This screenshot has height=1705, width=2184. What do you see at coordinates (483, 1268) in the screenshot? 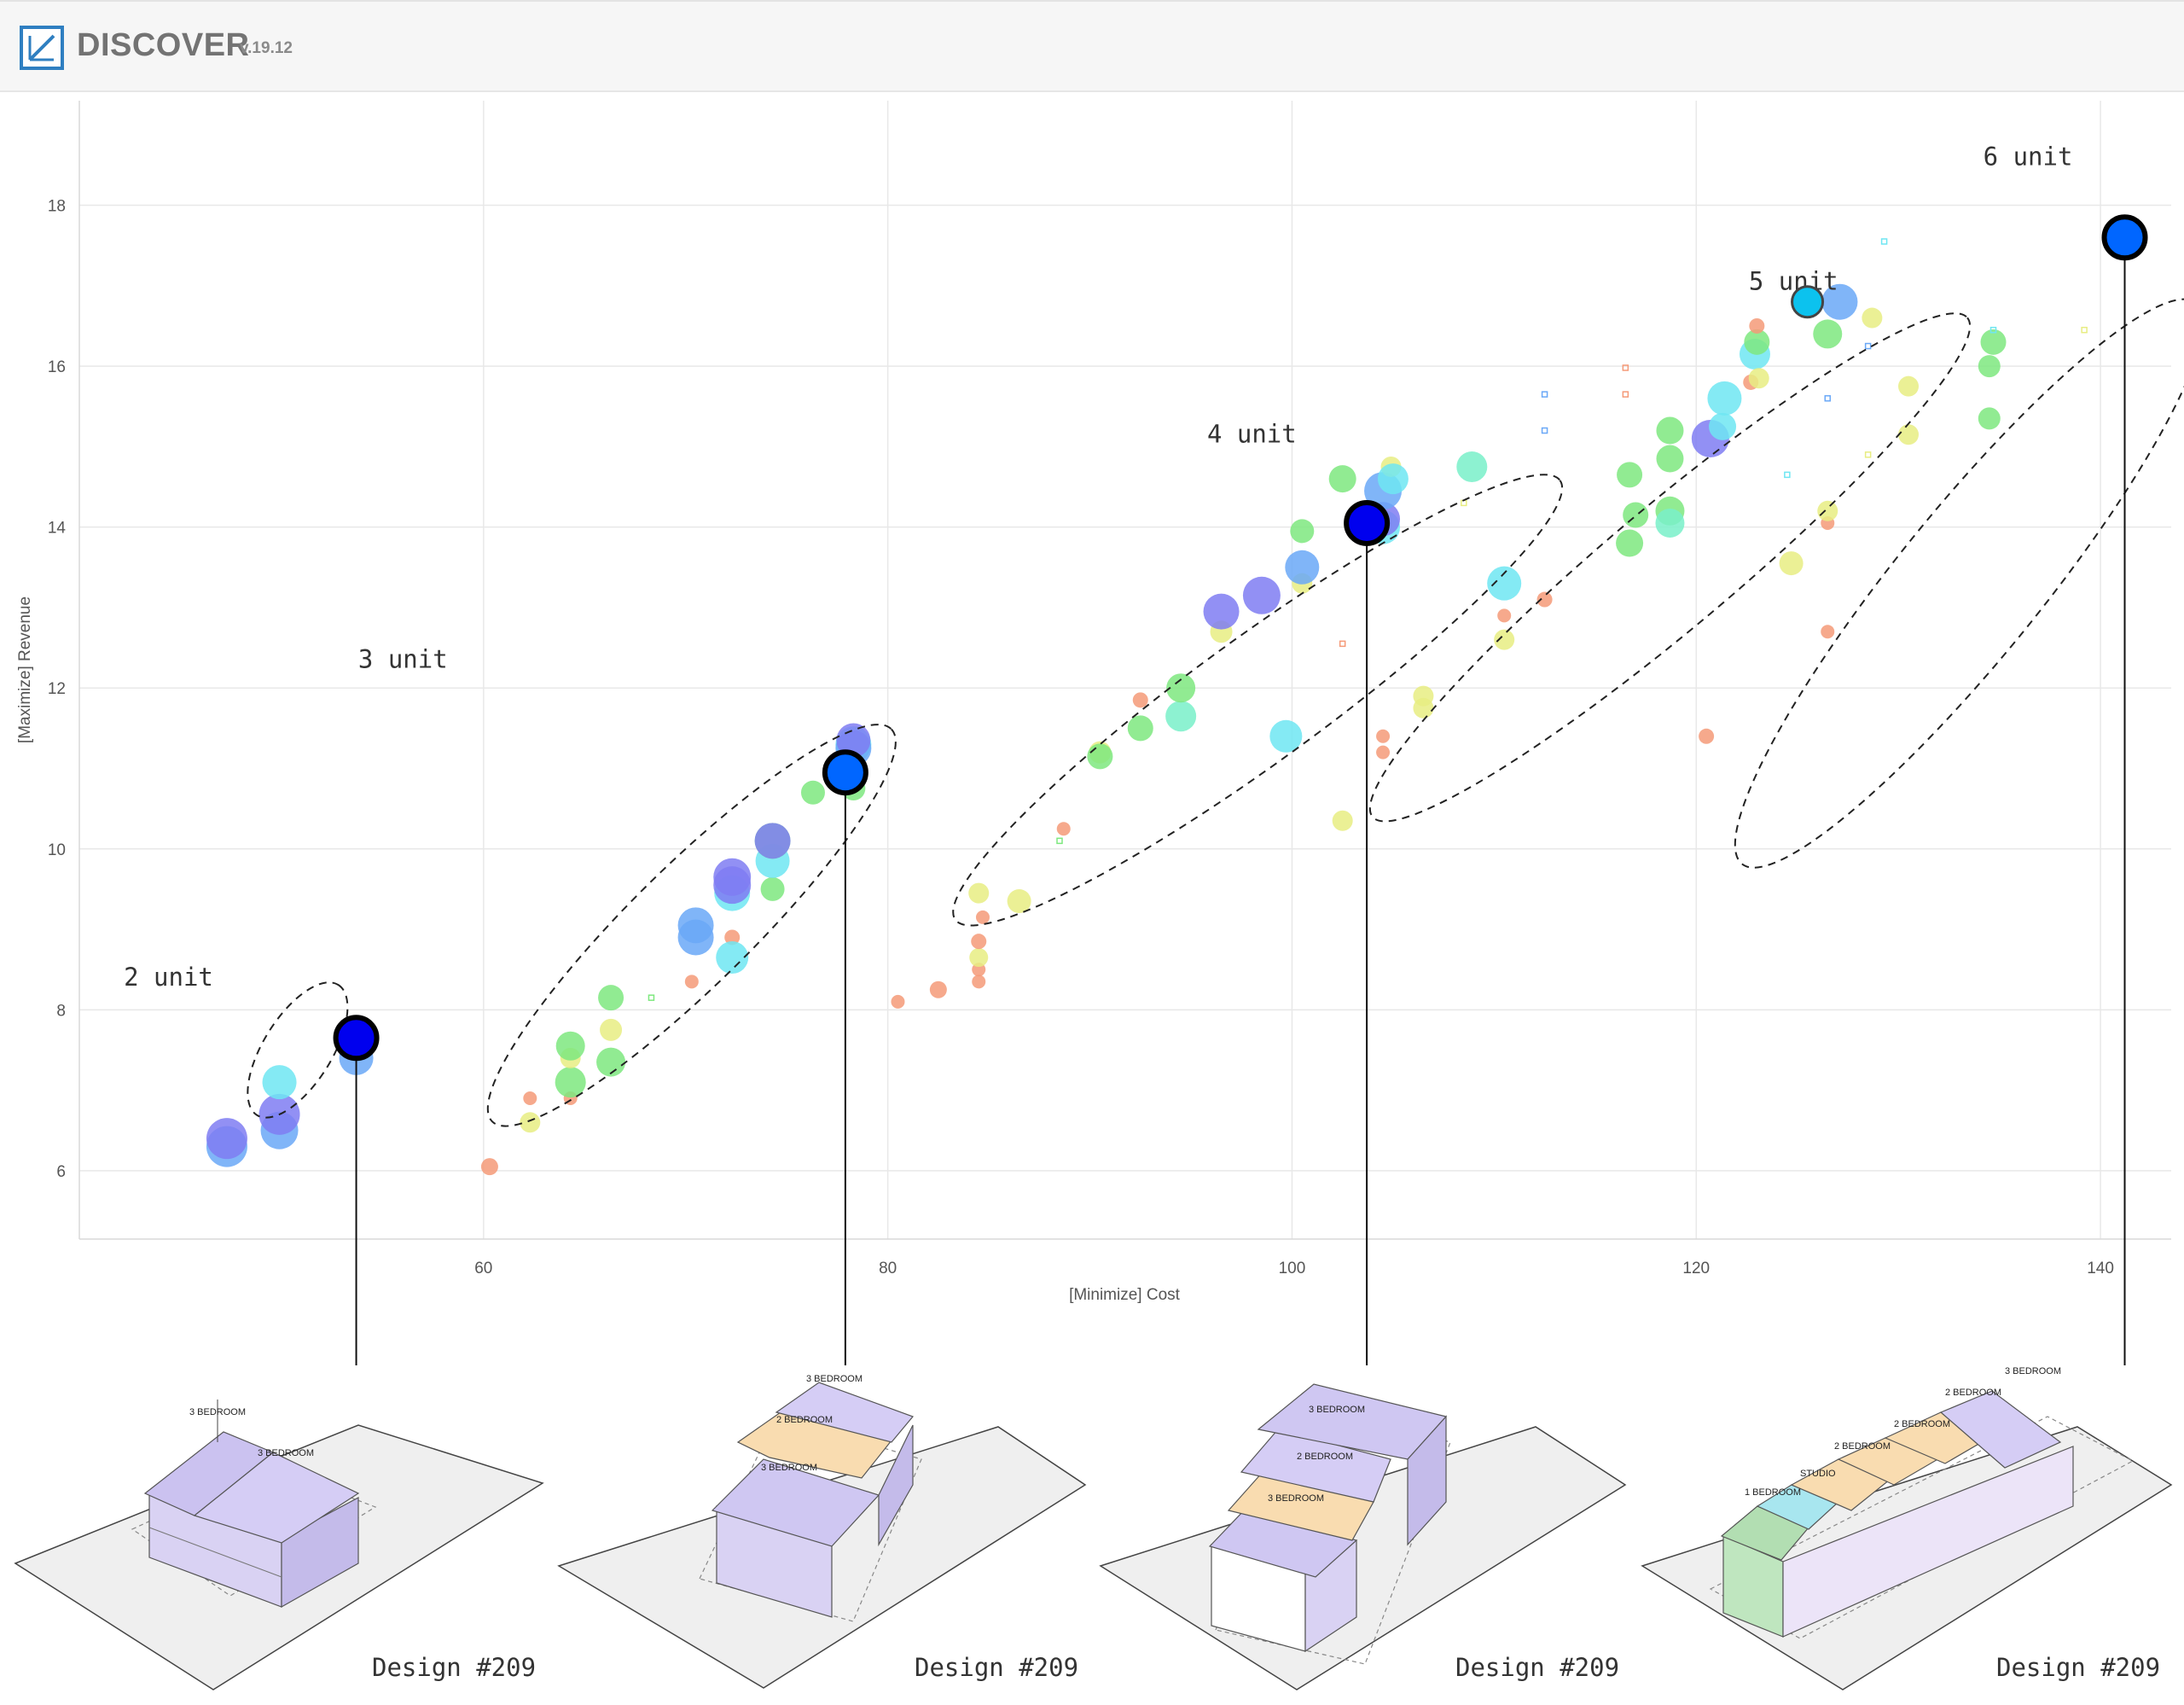
I see `x-tick-label: 60` at bounding box center [483, 1268].